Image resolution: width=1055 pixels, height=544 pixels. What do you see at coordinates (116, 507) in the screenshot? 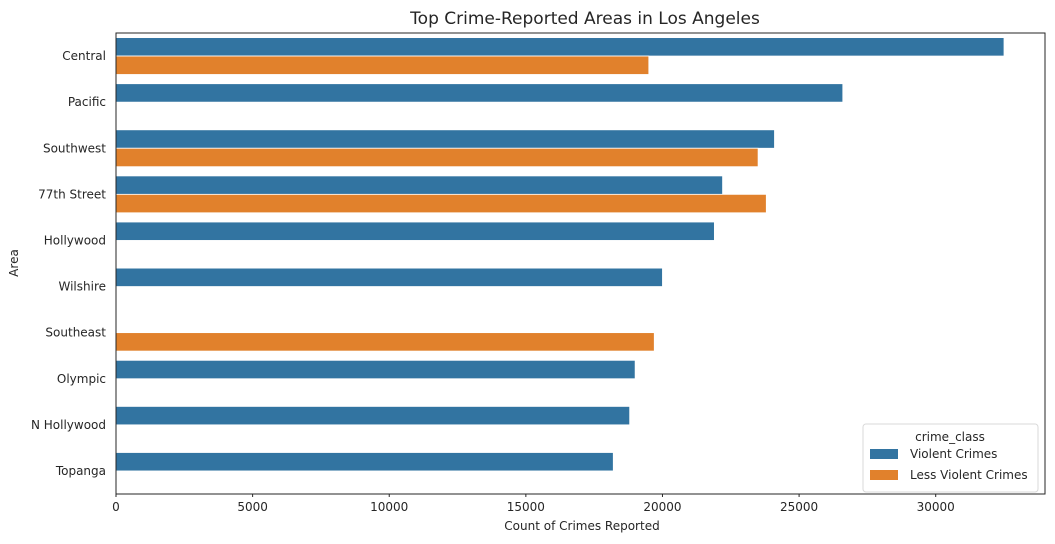
I see `x-tick-label: 0` at bounding box center [116, 507].